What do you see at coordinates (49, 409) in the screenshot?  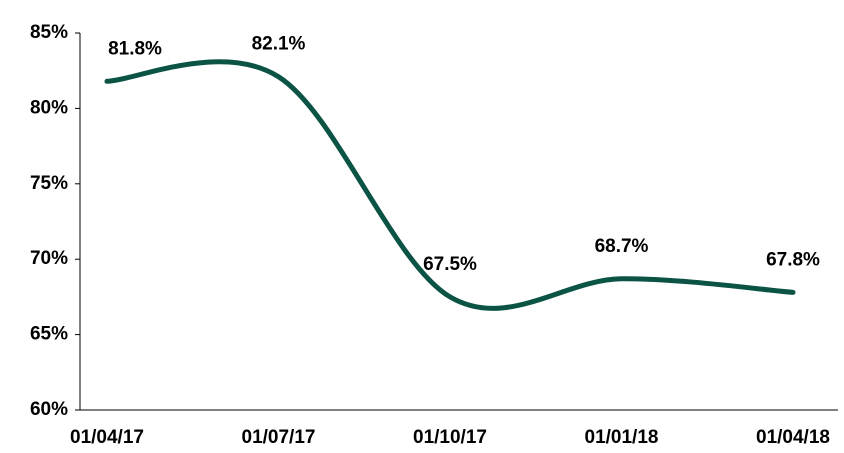 I see `y-tick-label: 60%` at bounding box center [49, 409].